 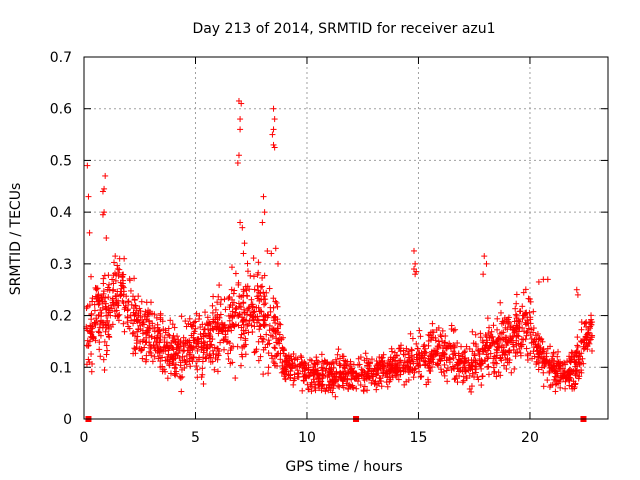 What do you see at coordinates (61, 368) in the screenshot?
I see `y-tick-label: 0.1` at bounding box center [61, 368].